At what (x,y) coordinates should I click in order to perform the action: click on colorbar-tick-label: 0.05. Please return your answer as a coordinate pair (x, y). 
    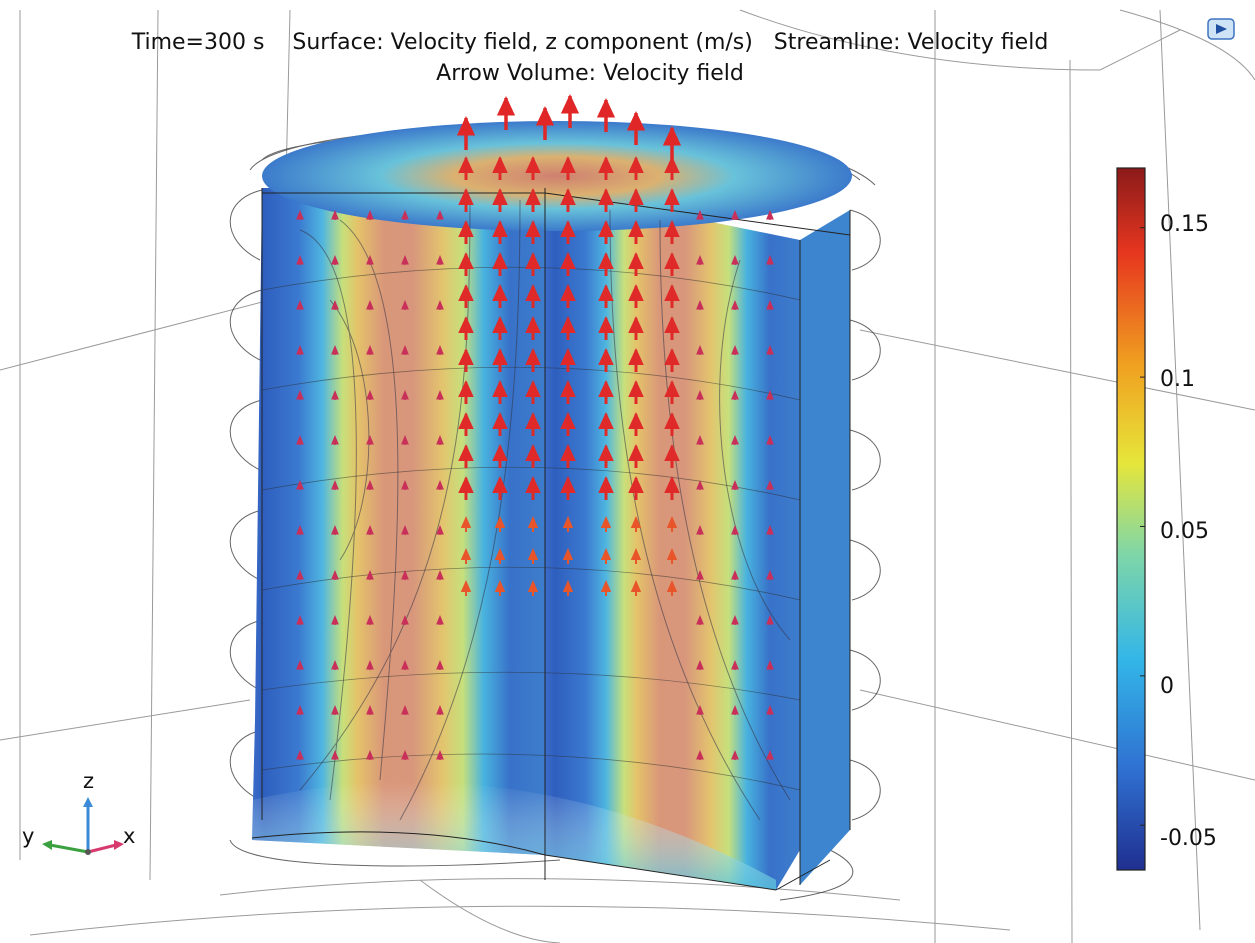
    Looking at the image, I should click on (1184, 531).